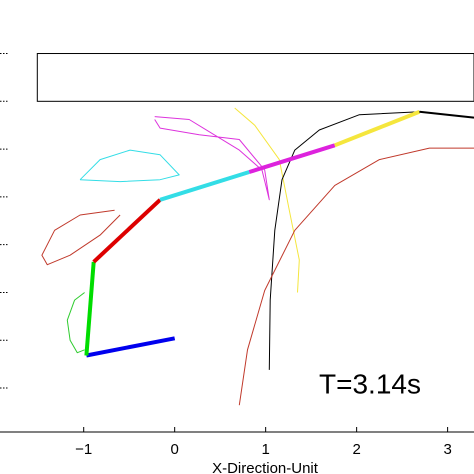 This screenshot has width=474, height=474. I want to click on x-tick-label: 1, so click(265, 449).